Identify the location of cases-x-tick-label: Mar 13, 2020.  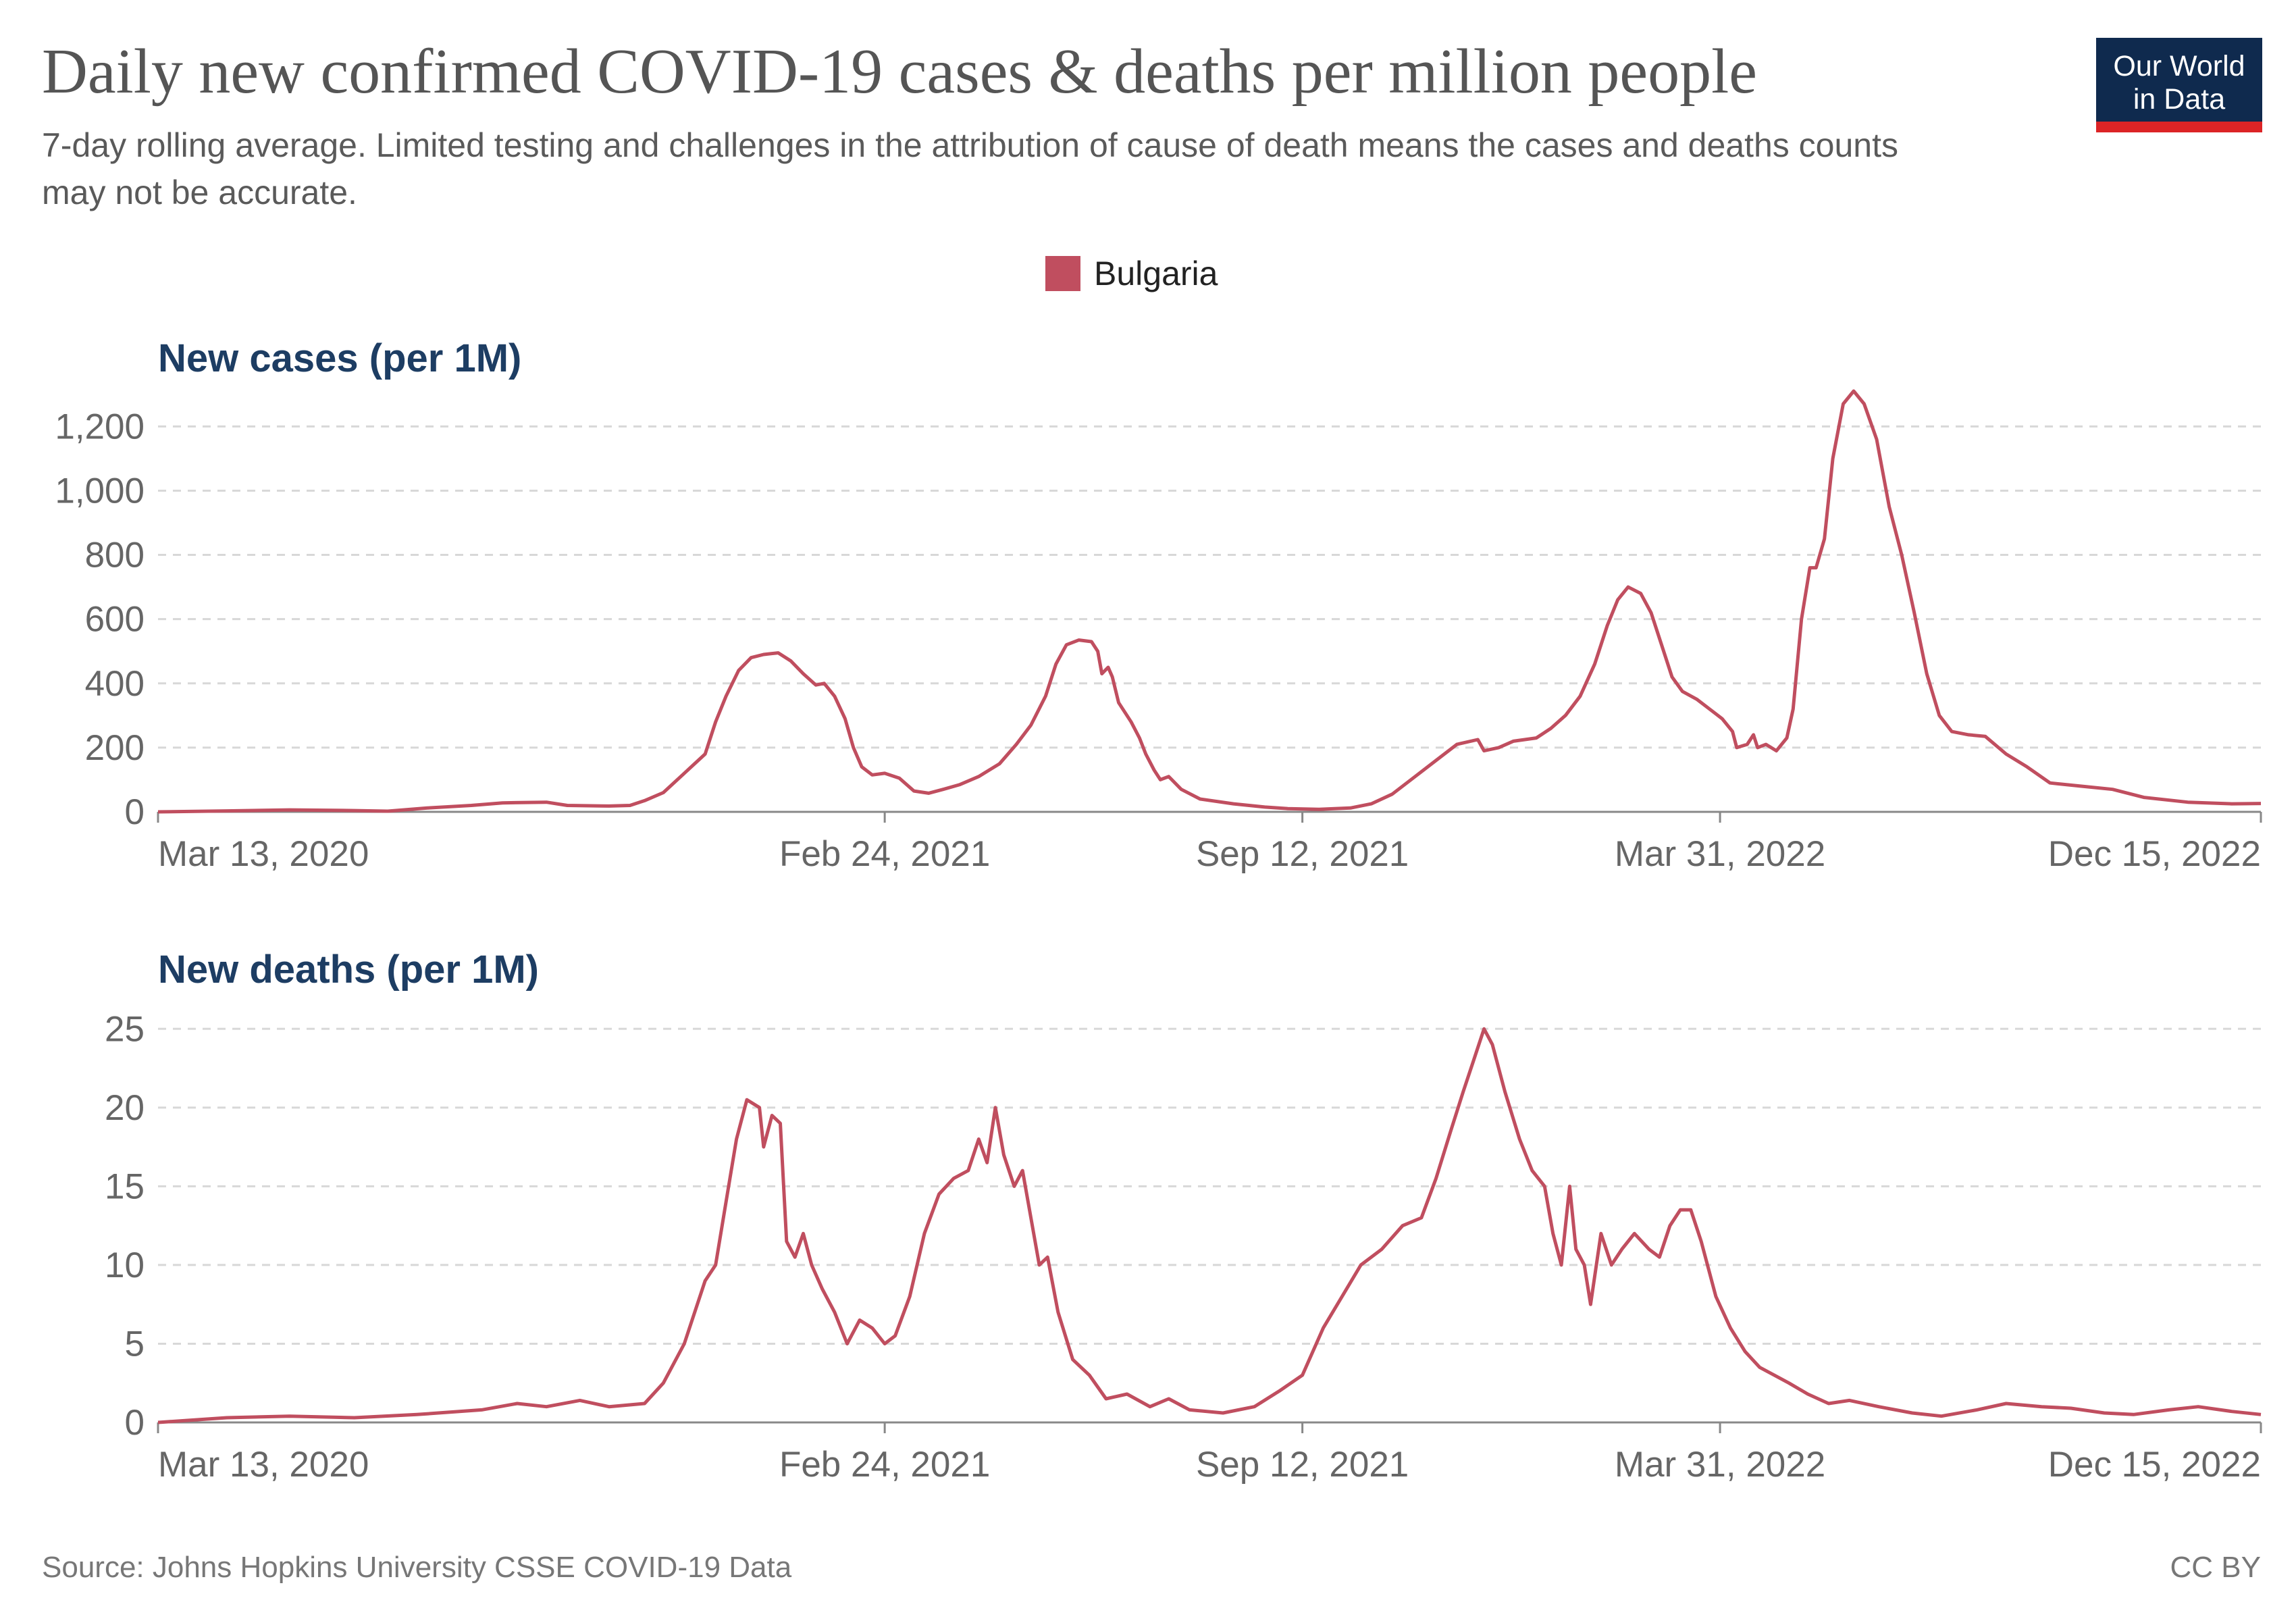
(263, 854).